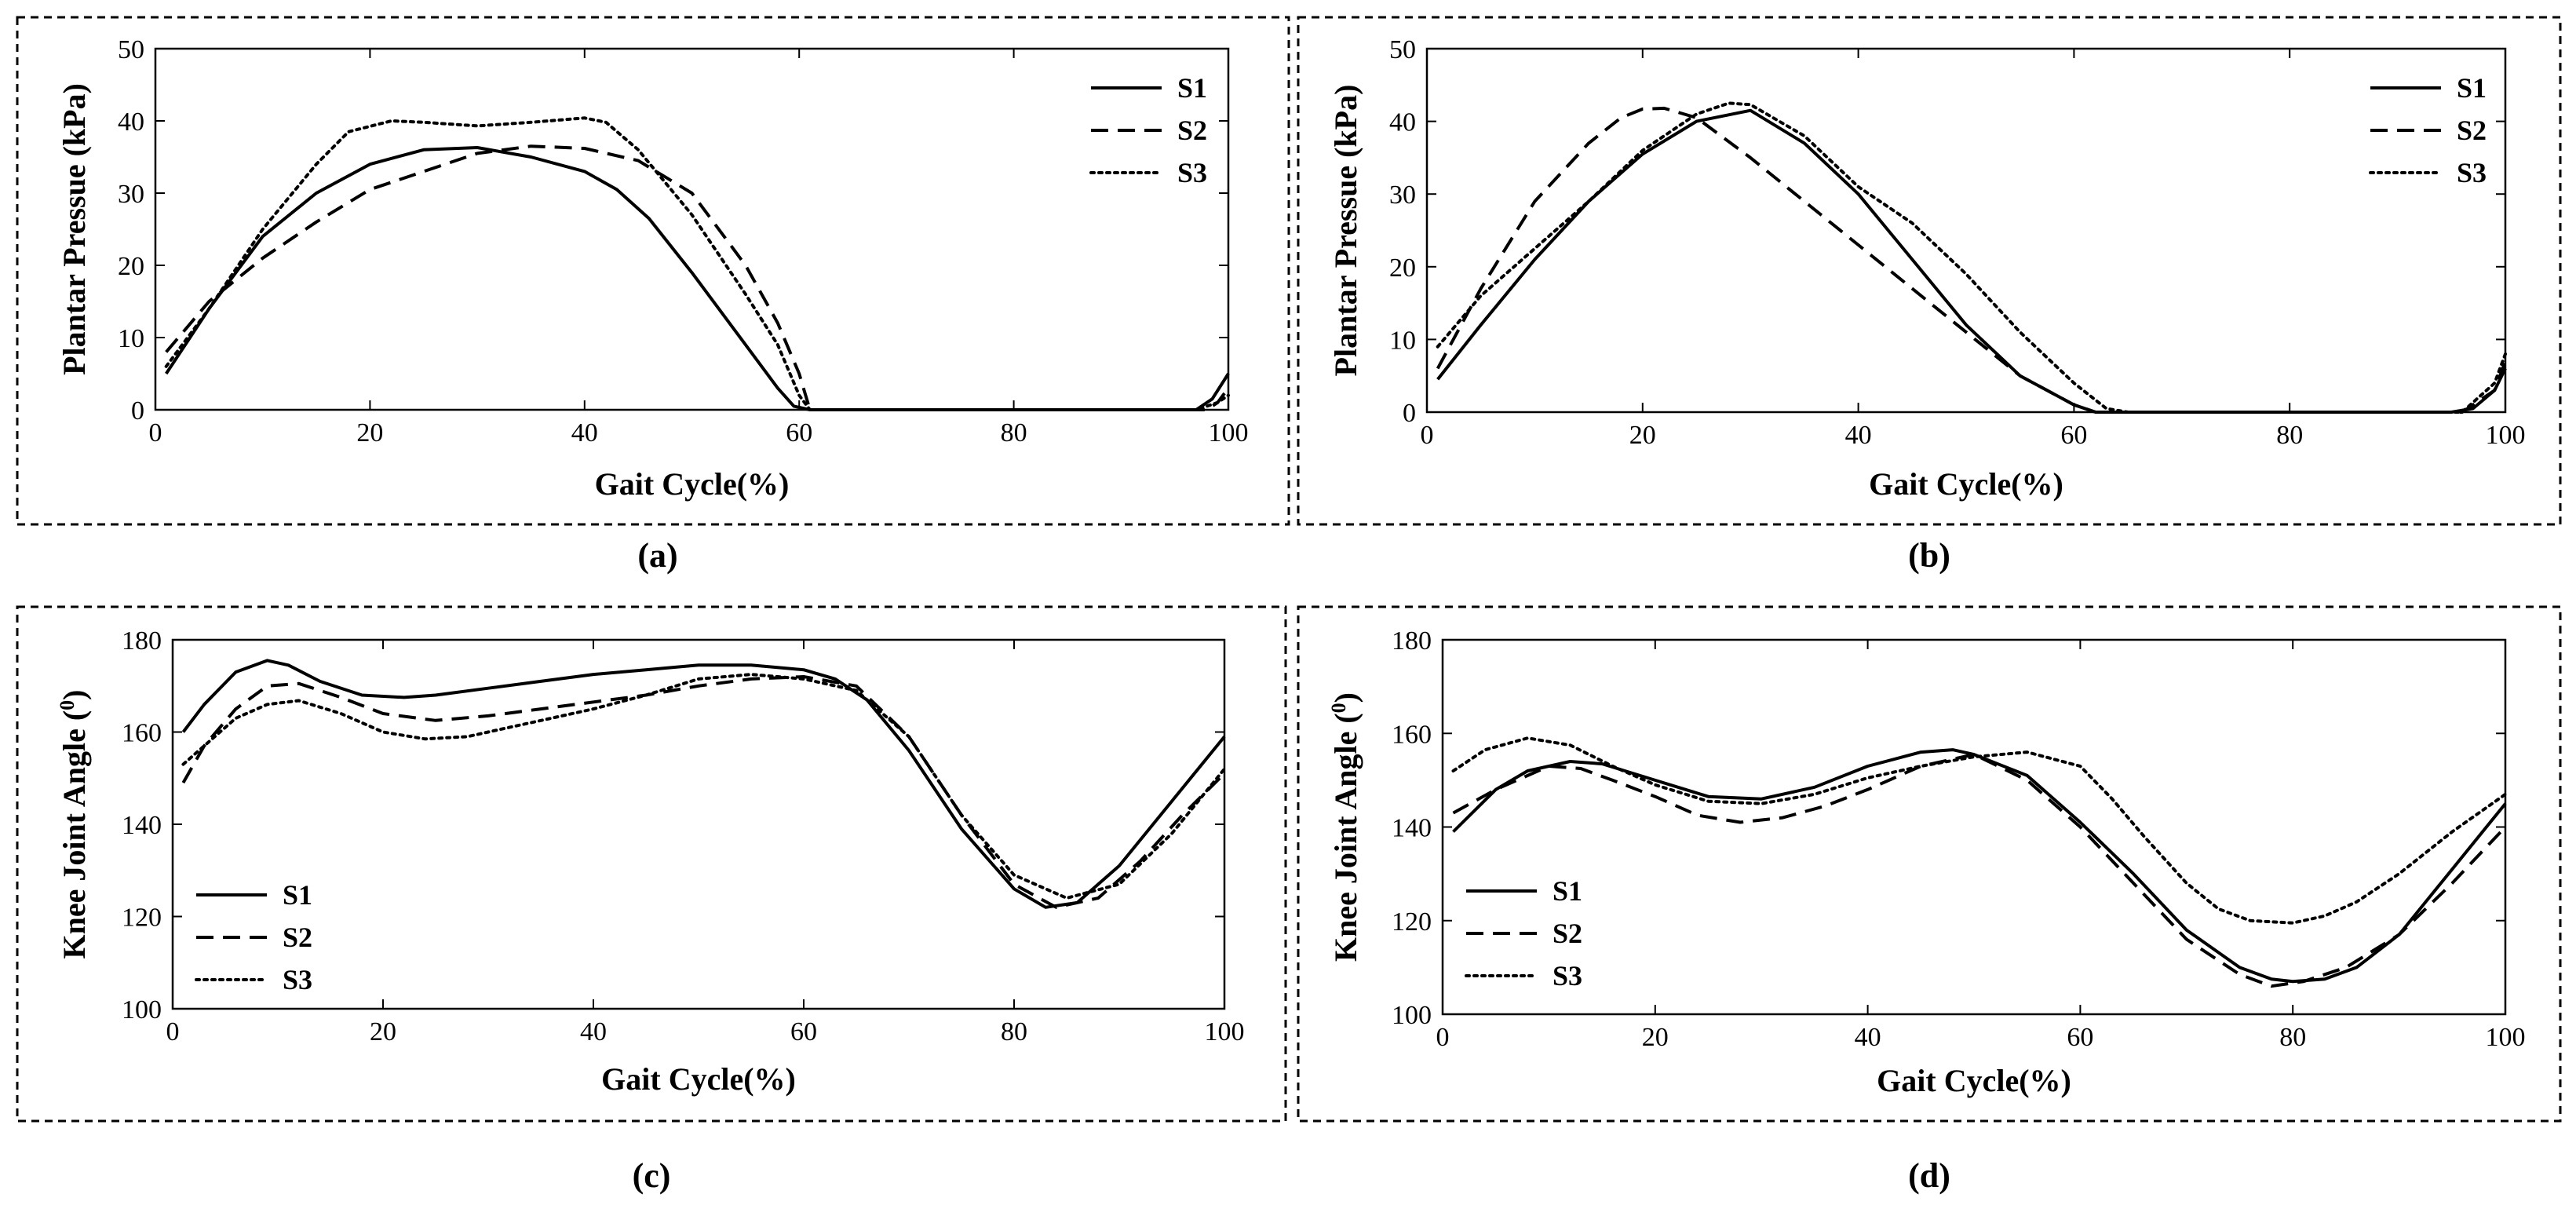 This screenshot has height=1205, width=2576. Describe the element at coordinates (1929, 1175) in the screenshot. I see `panel-caption: (d)` at that location.